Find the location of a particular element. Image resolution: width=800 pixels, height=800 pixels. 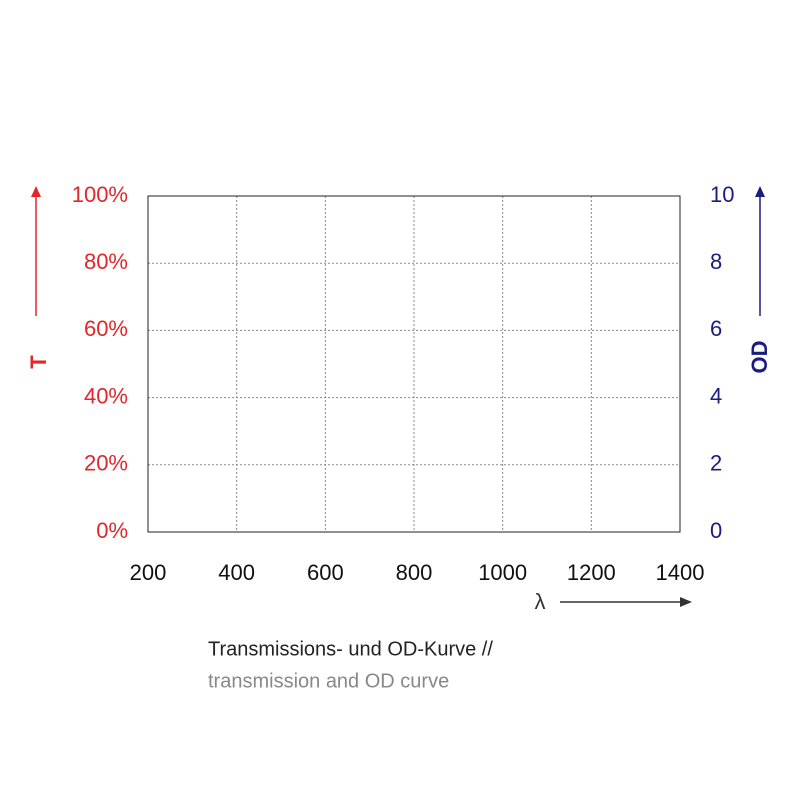

x-tick-label: 1400 is located at coordinates (680, 572).